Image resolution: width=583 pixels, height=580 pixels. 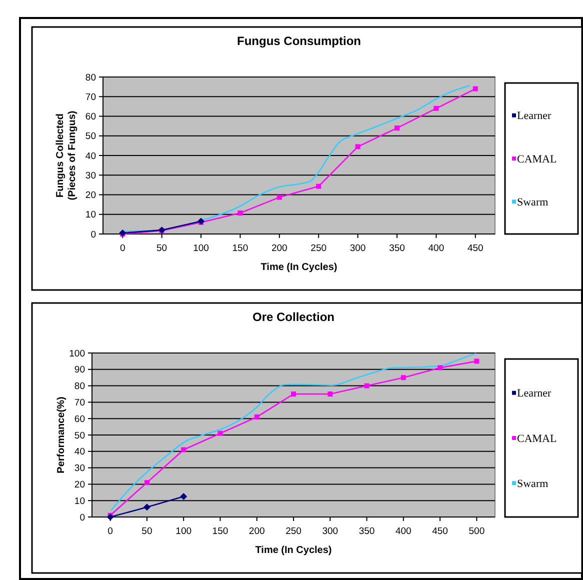 What do you see at coordinates (61, 435) in the screenshot?
I see `y-axis-title: Performance(%)` at bounding box center [61, 435].